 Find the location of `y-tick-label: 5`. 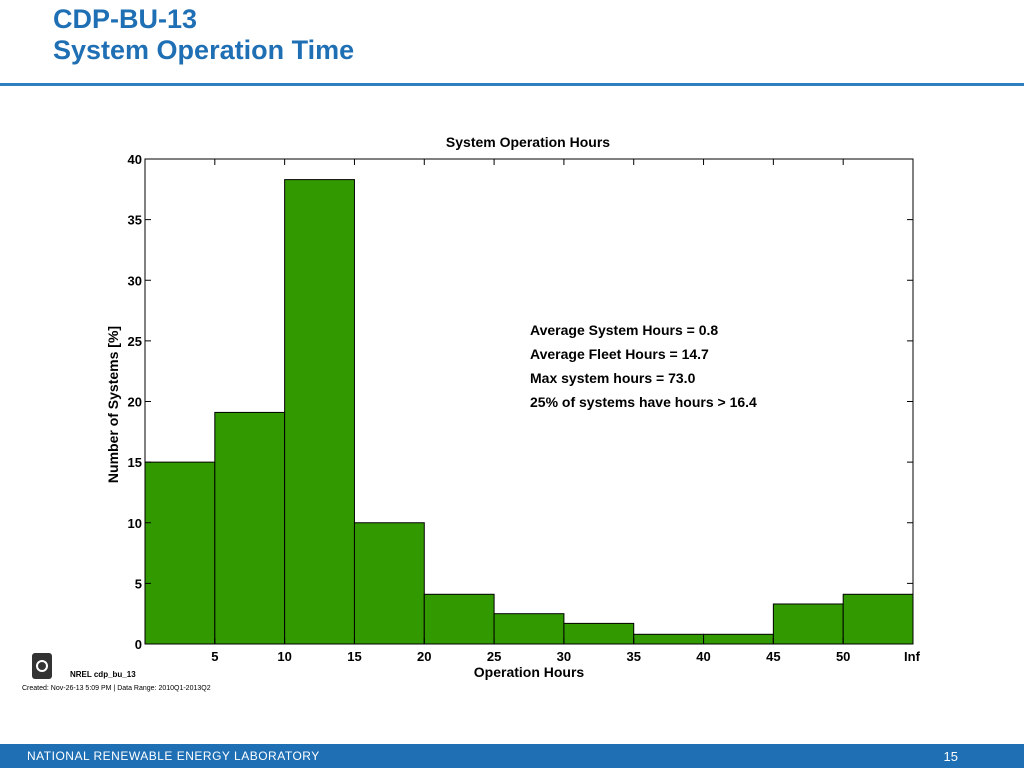

y-tick-label: 5 is located at coordinates (138, 583).